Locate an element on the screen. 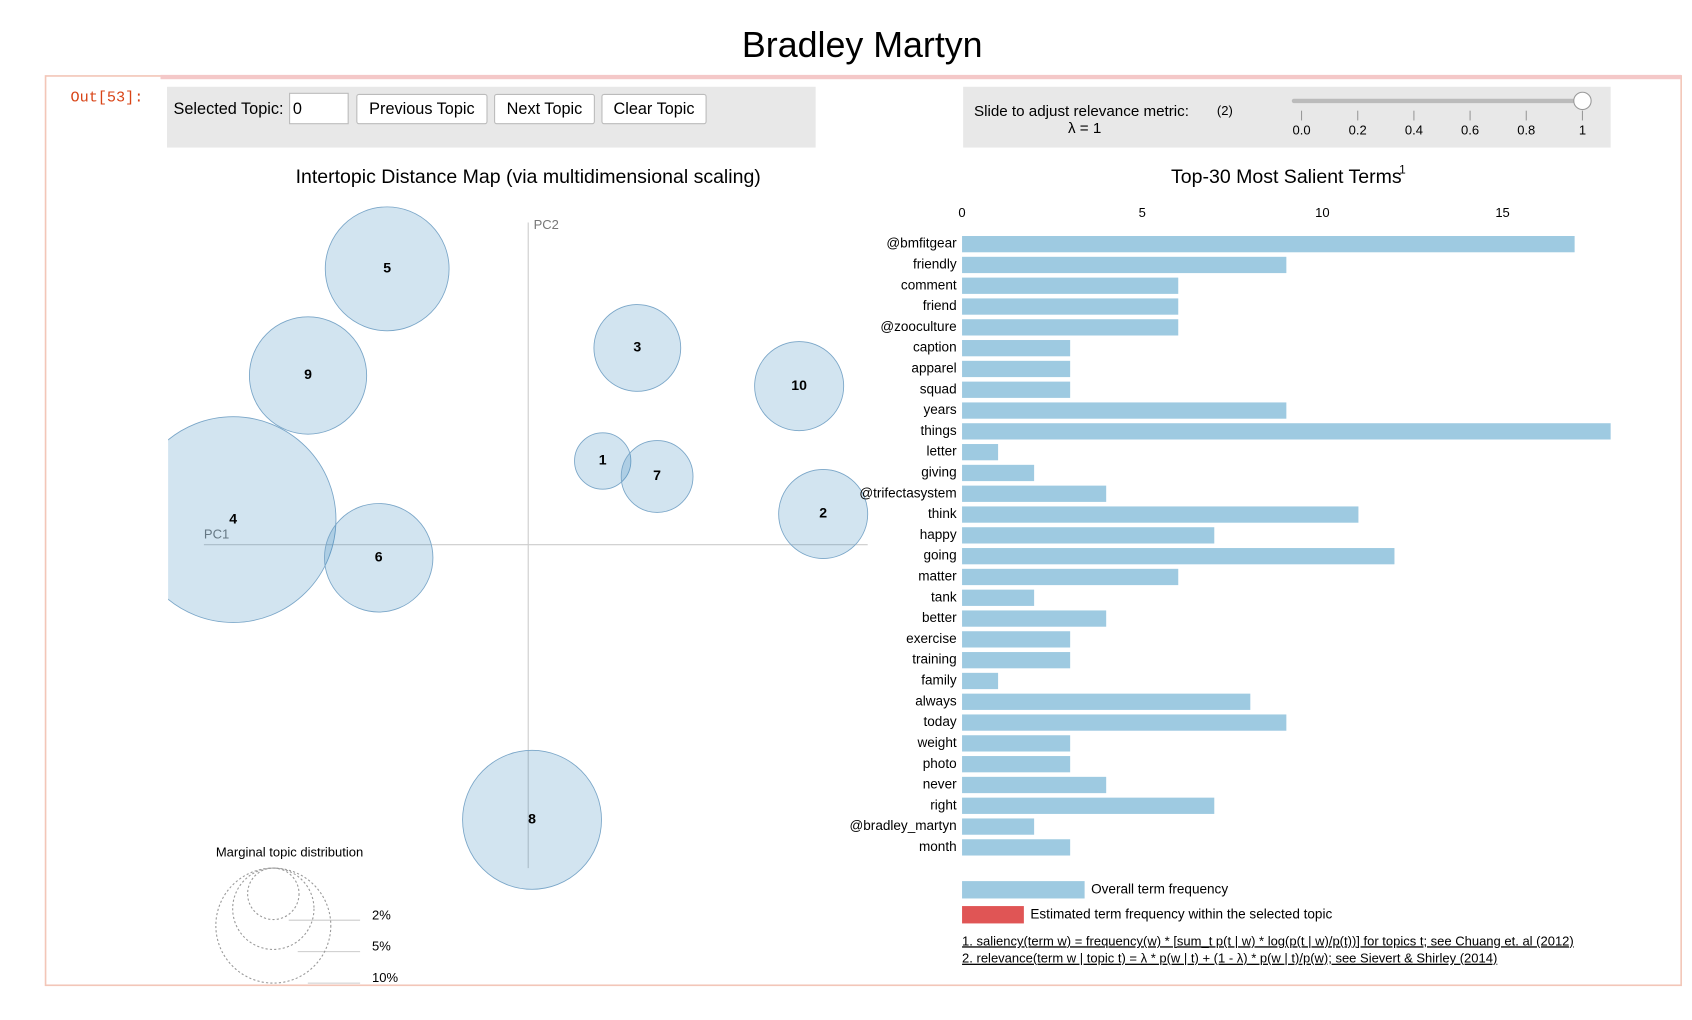 This screenshot has width=1692, height=1020. term-label: apparel is located at coordinates (933, 368).